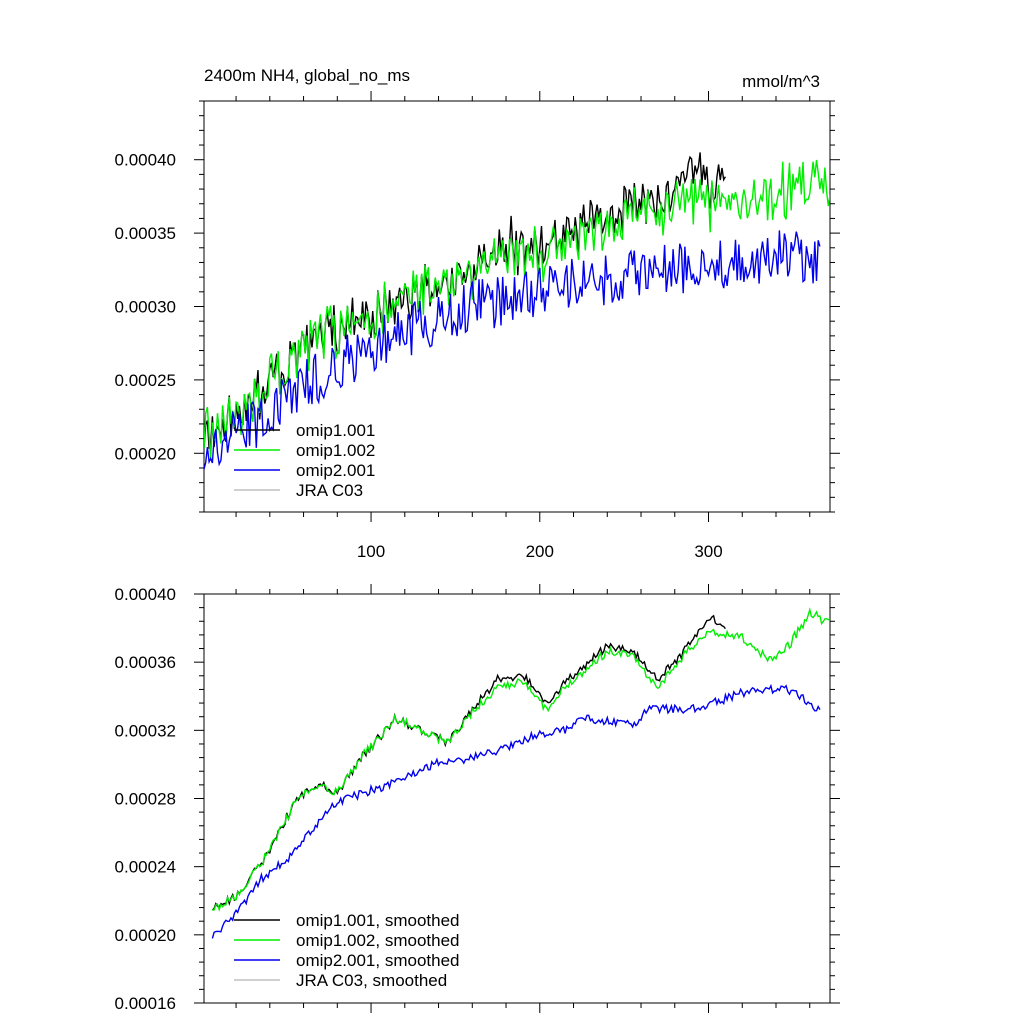 Image resolution: width=1024 pixels, height=1024 pixels. I want to click on units-label: mmol/m^3, so click(781, 81).